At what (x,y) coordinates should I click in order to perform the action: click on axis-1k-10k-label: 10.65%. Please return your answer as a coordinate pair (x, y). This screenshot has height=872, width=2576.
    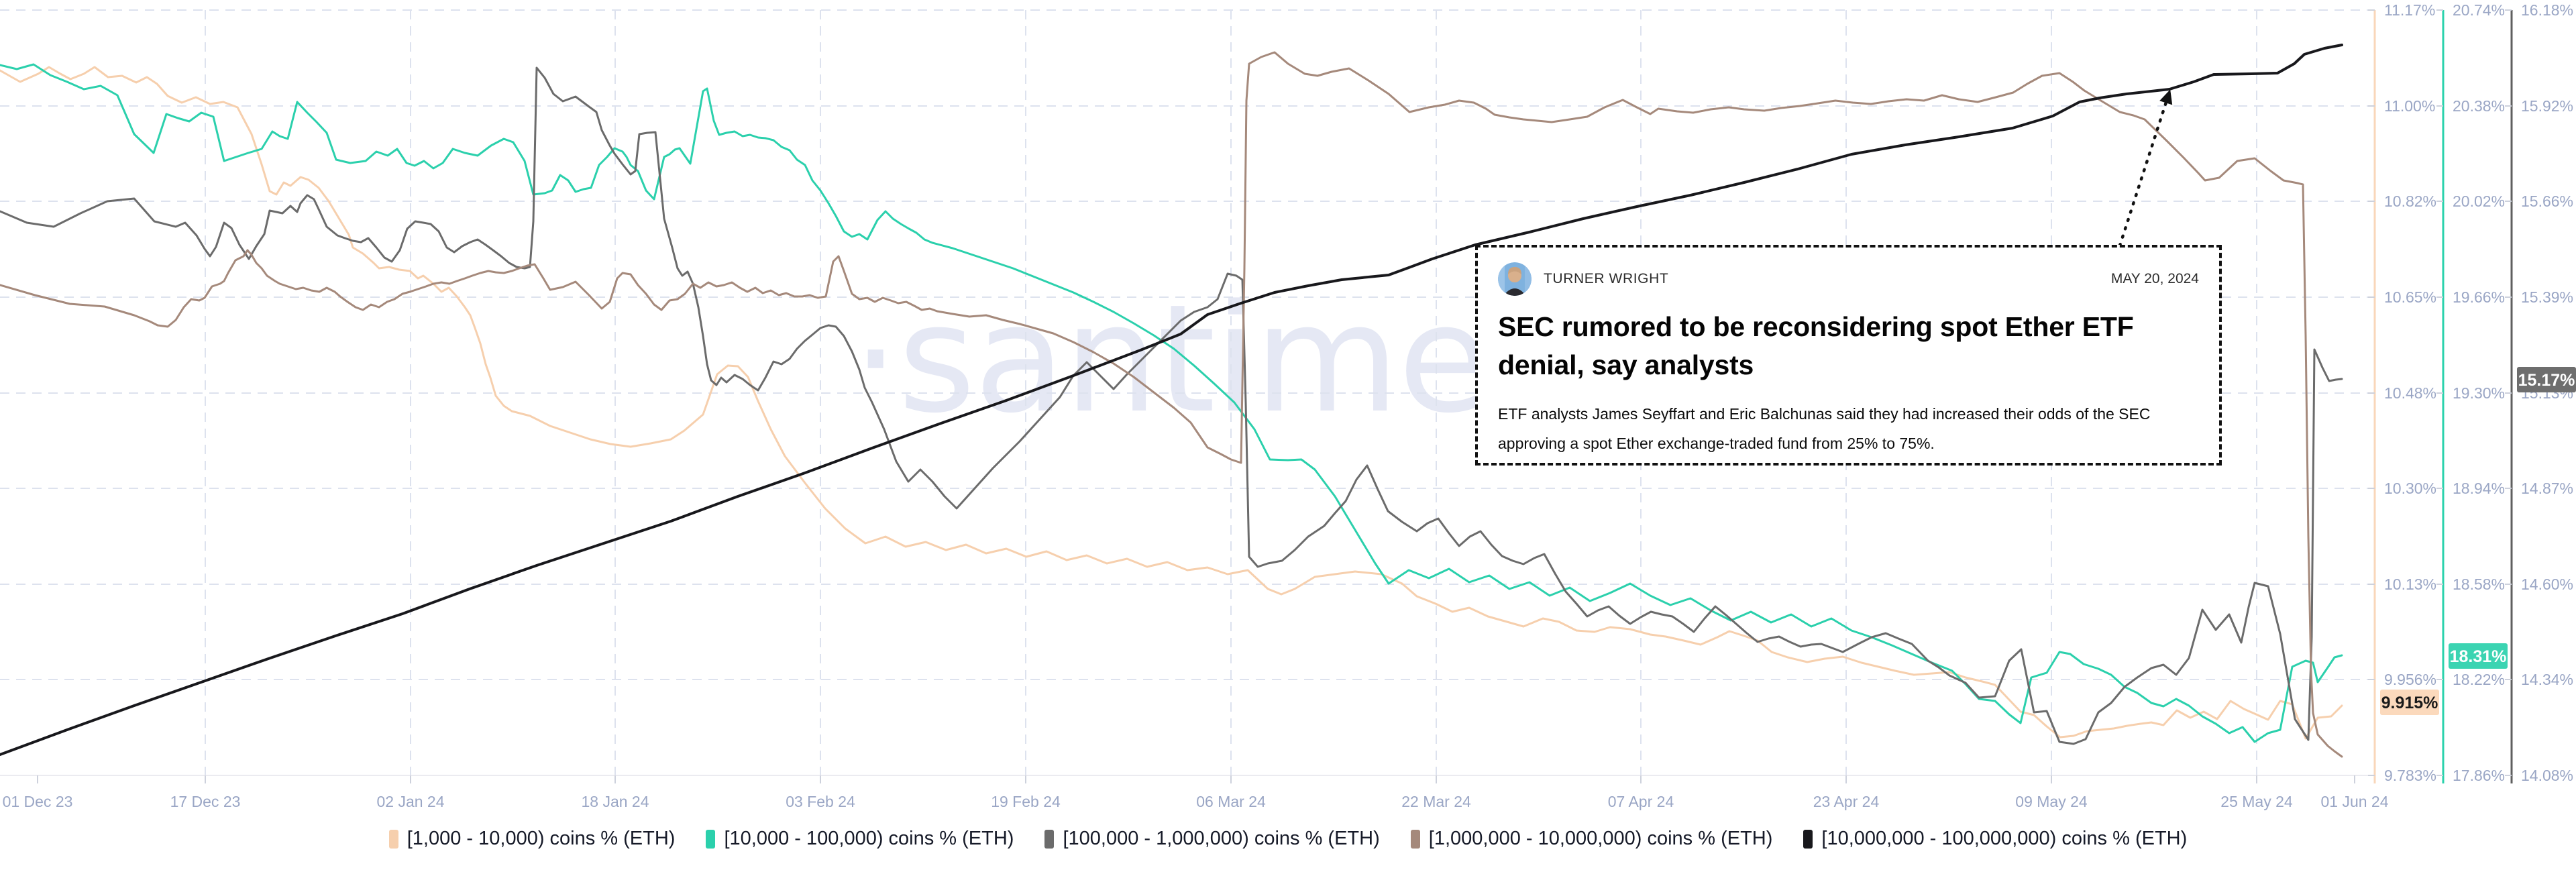
    Looking at the image, I should click on (2410, 297).